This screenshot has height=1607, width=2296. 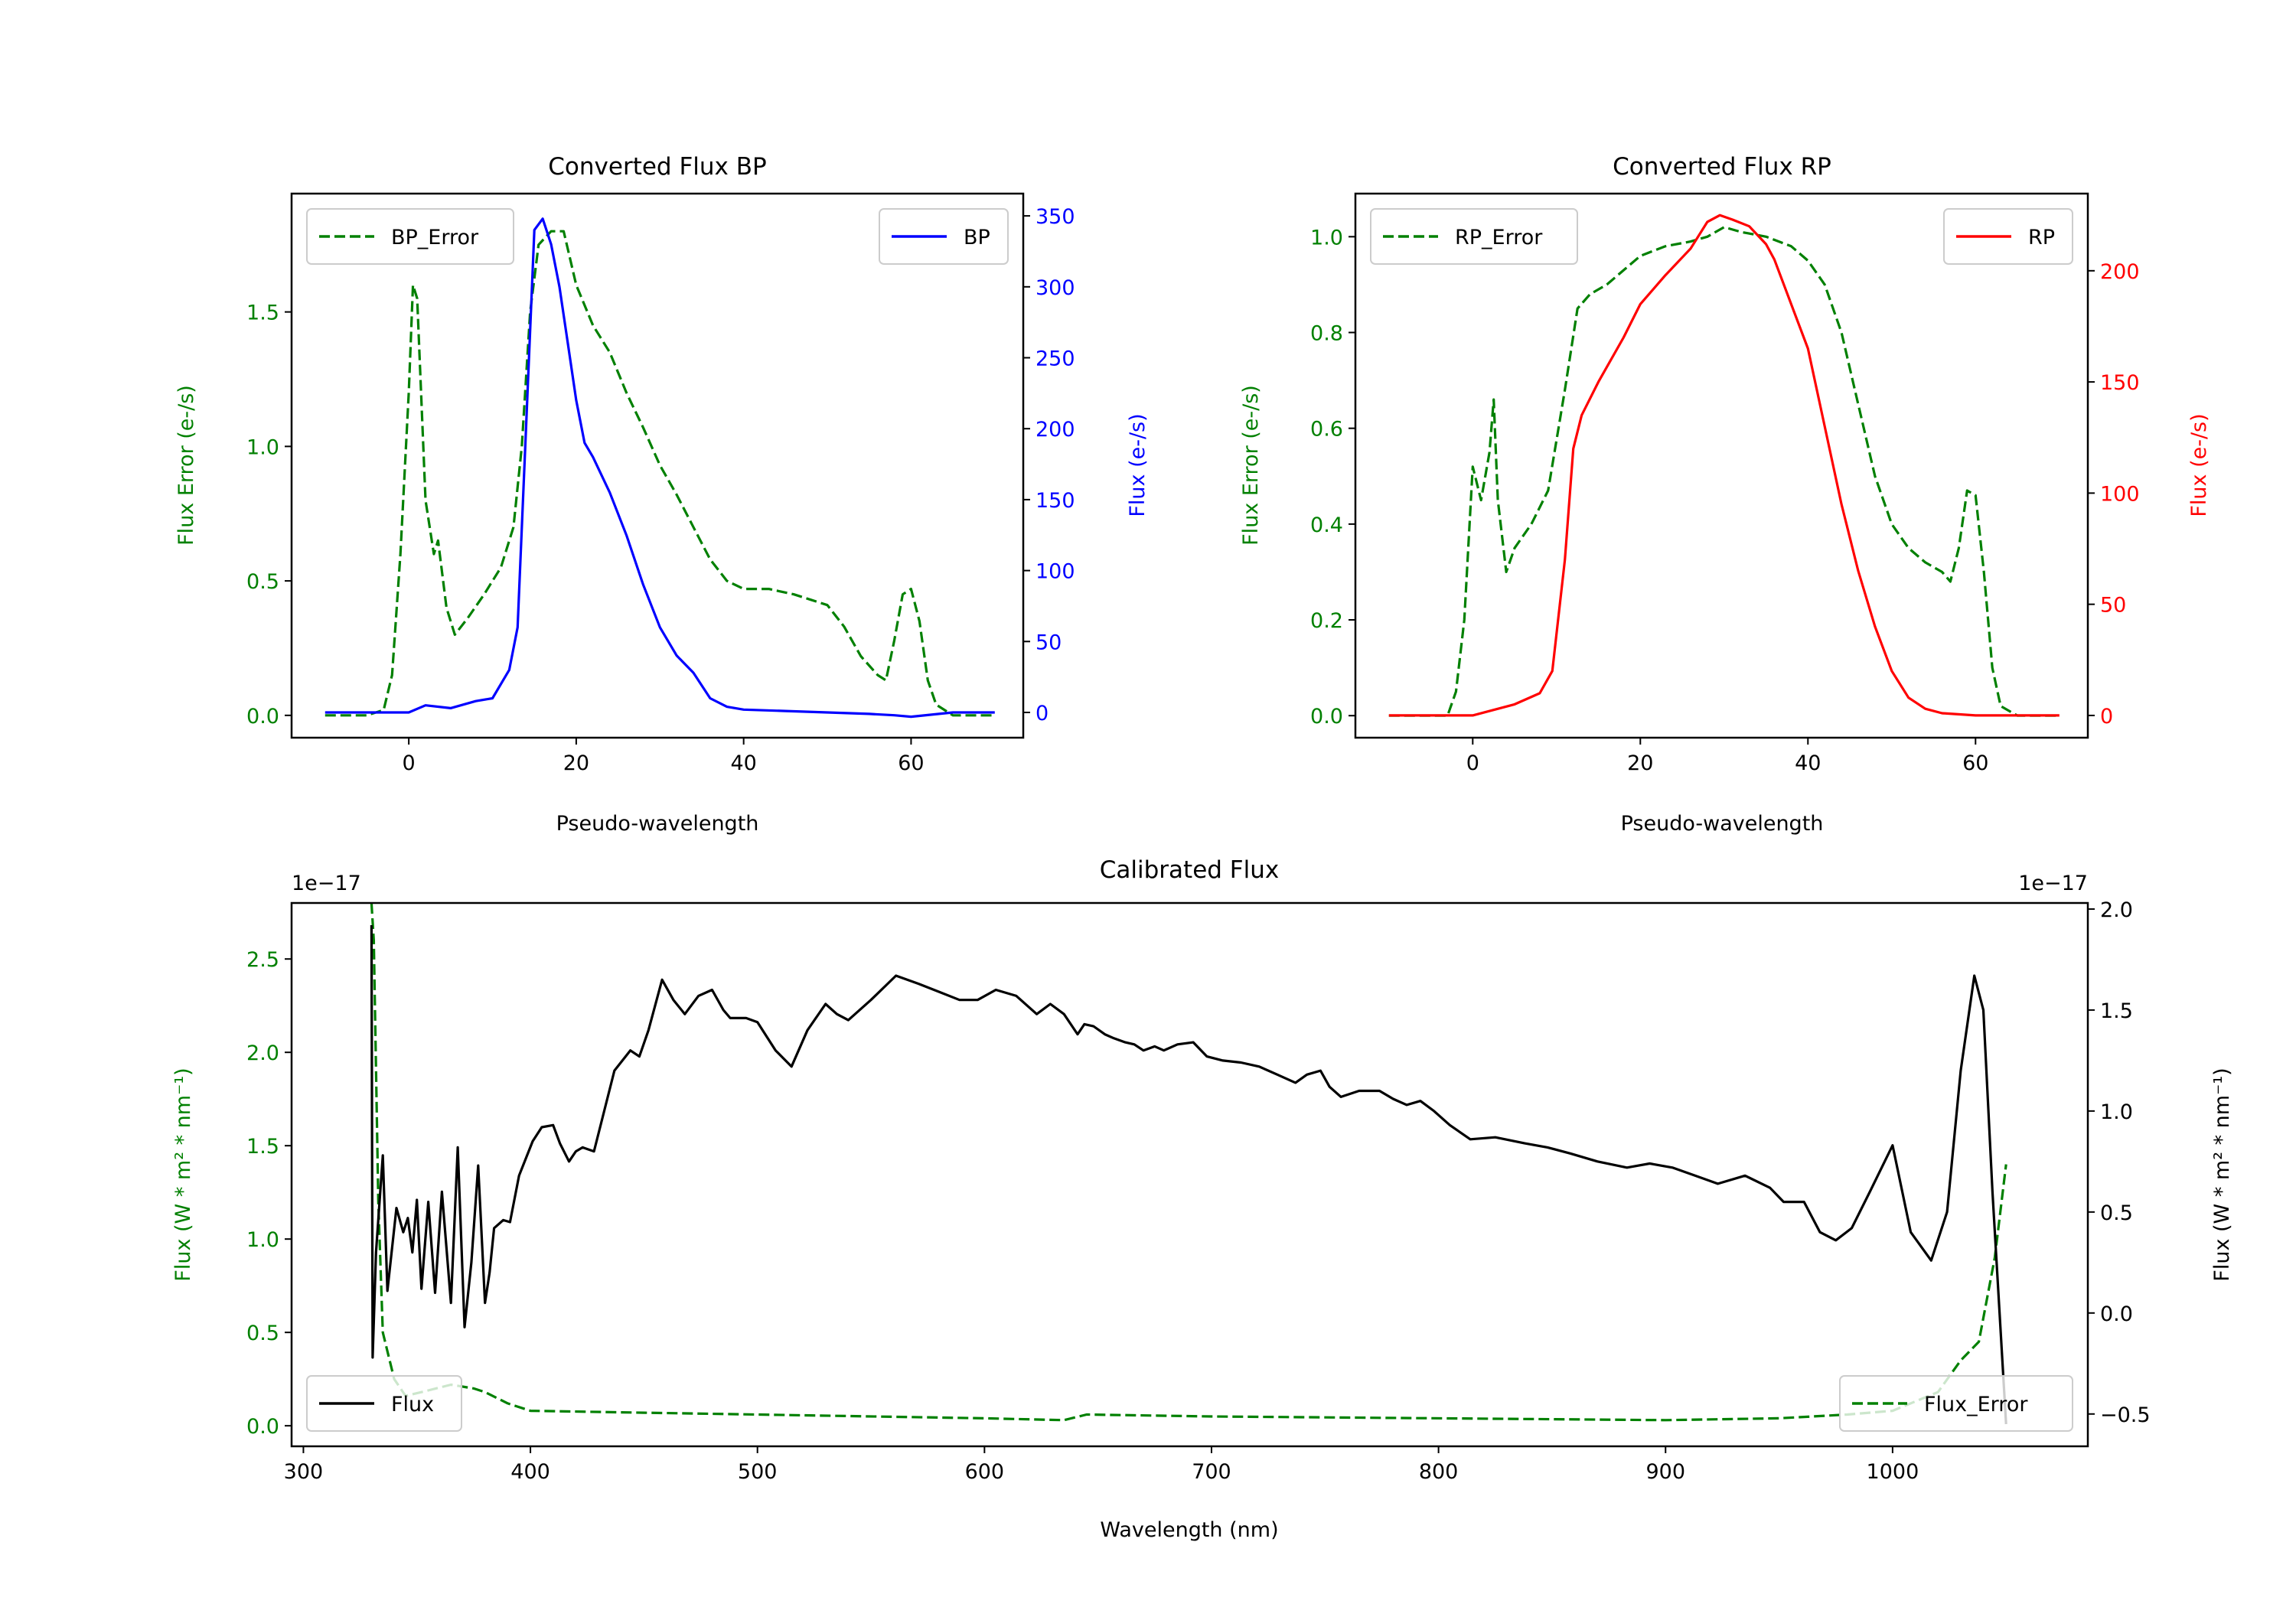 I want to click on legend-flux: Flux, so click(x=384, y=1403).